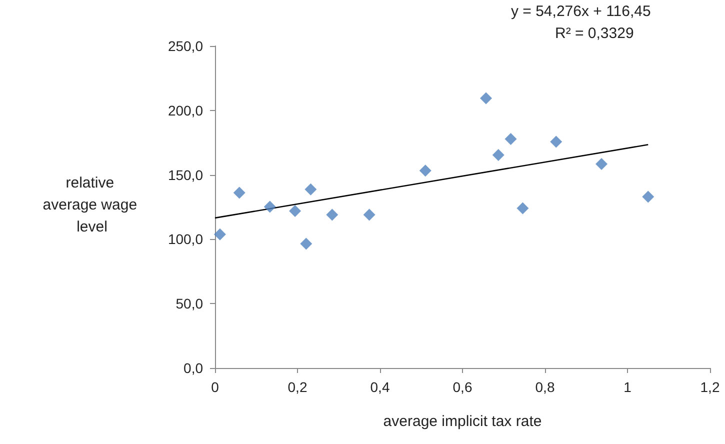 Image resolution: width=725 pixels, height=444 pixels. I want to click on text: y = 54,276x + 116,45, so click(581, 11).